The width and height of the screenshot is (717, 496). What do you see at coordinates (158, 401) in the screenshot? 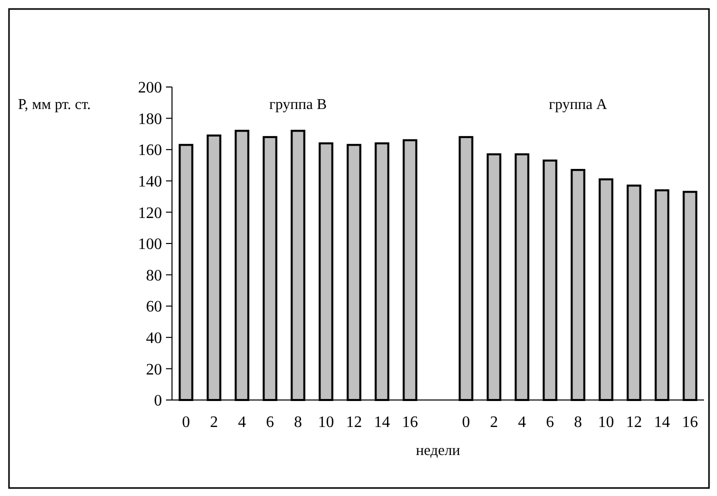
I see `y-tick-label: 0` at bounding box center [158, 401].